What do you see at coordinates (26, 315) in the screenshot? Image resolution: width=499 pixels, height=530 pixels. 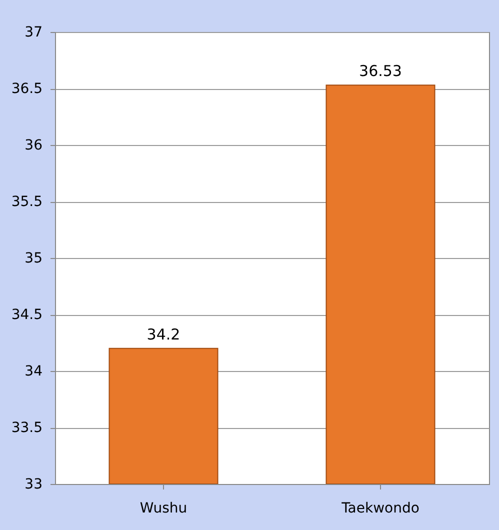 I see `y-tick-label: 34.5` at bounding box center [26, 315].